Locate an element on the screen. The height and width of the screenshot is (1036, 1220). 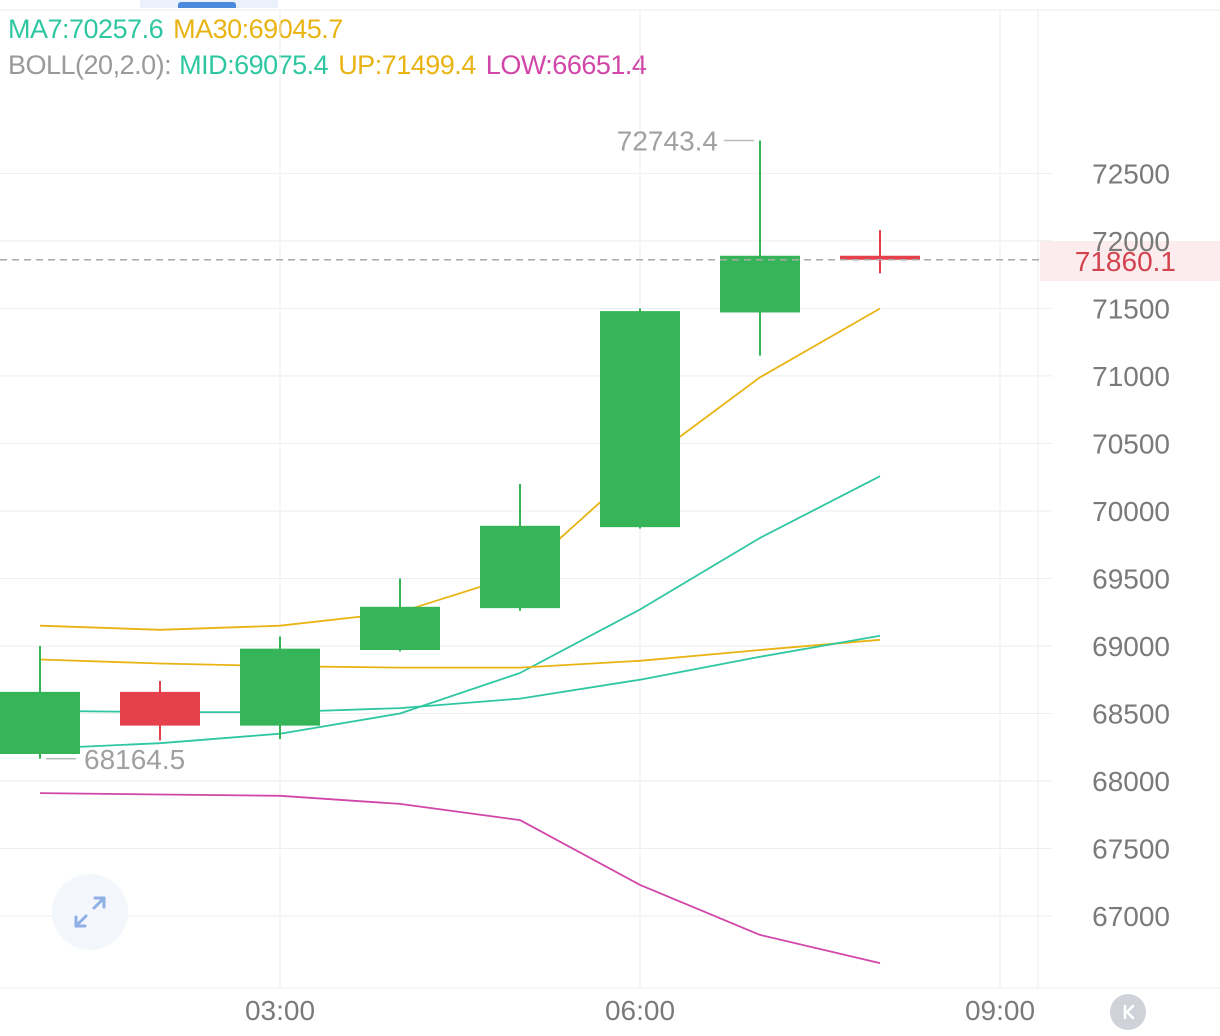
scroll-to-latest-button is located at coordinates (1128, 1012).